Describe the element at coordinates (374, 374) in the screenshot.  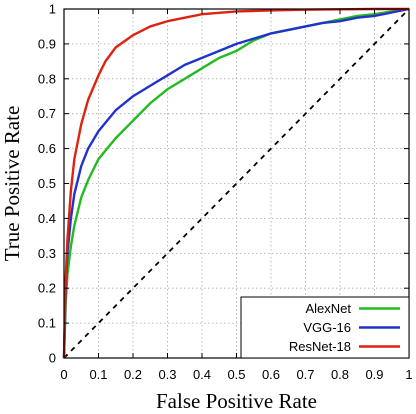
I see `x-tick-label: 0.9` at that location.